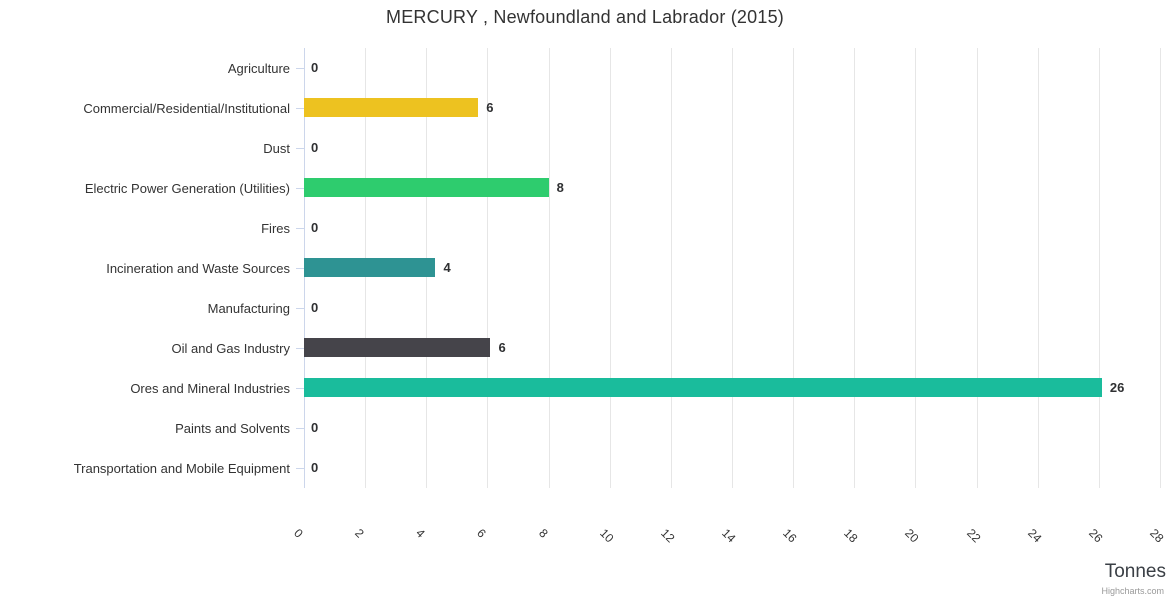 The image size is (1170, 600). I want to click on x-tick-label: 22, so click(973, 536).